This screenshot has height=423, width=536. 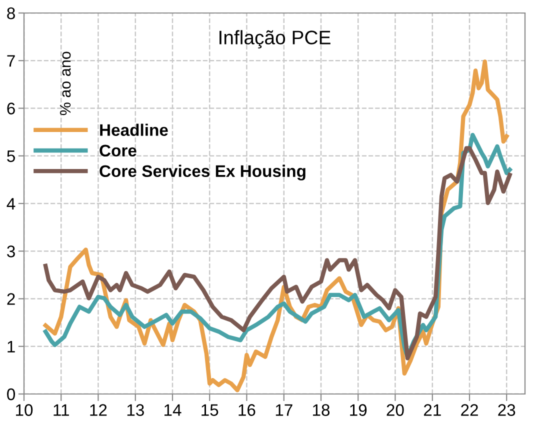 What do you see at coordinates (11, 13) in the screenshot?
I see `y-tick-label: 8` at bounding box center [11, 13].